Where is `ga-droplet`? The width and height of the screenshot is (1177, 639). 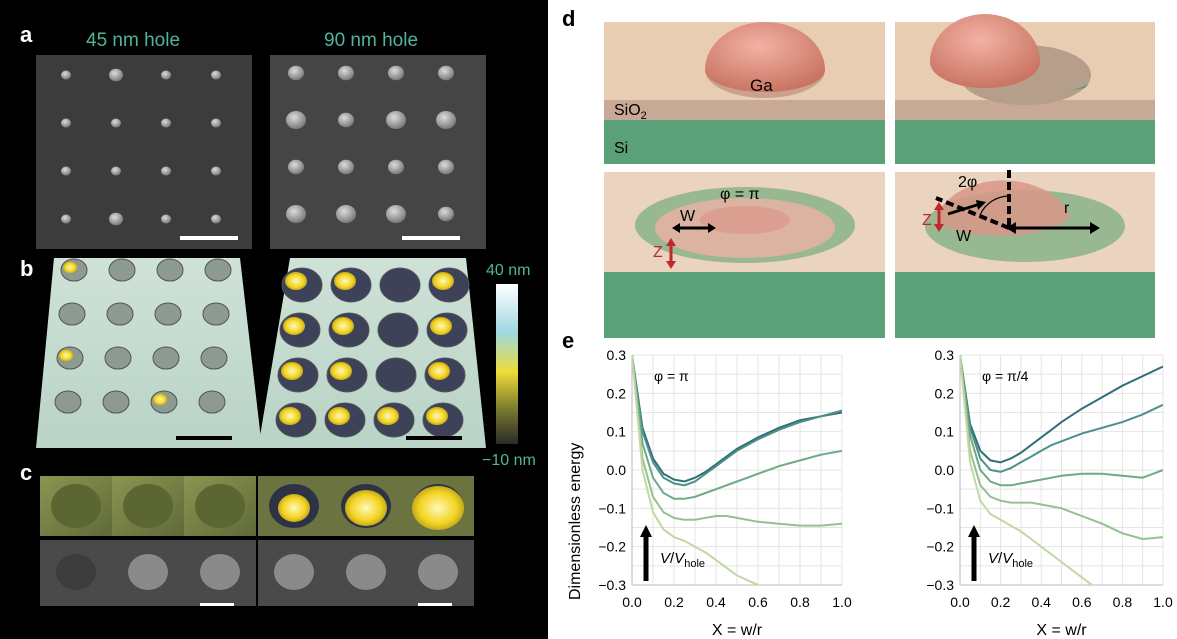
ga-droplet is located at coordinates (765, 57).